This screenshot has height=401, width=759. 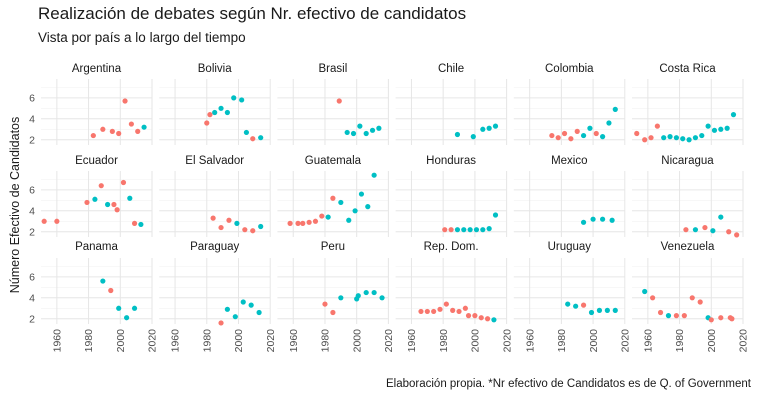 What do you see at coordinates (569, 161) in the screenshot?
I see `facet-label-mexico: Mexico` at bounding box center [569, 161].